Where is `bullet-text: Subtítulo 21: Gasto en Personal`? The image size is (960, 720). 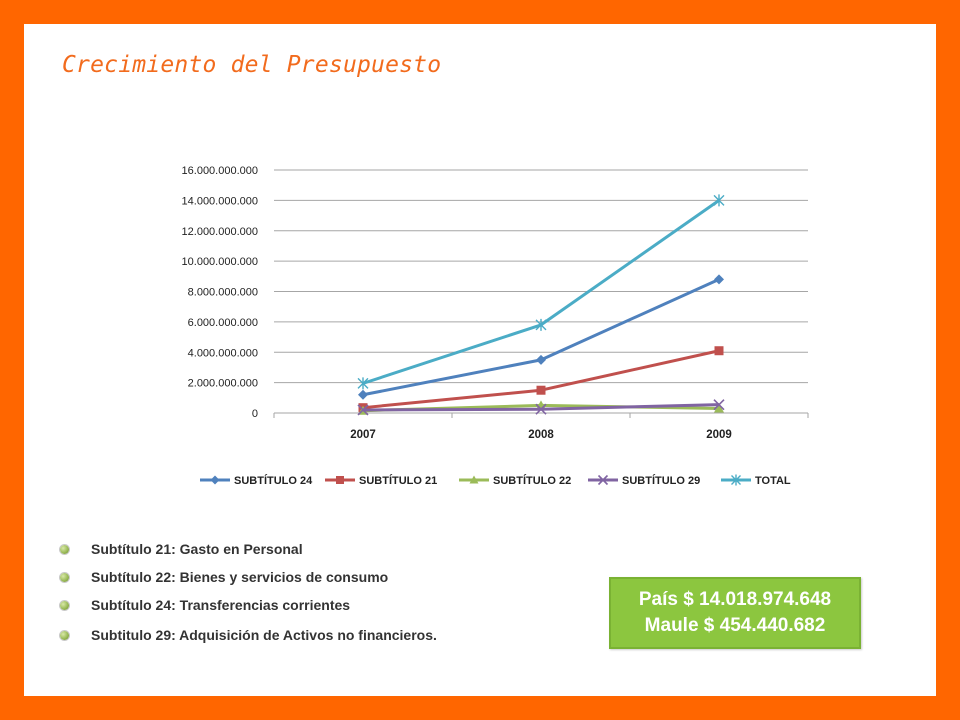
bullet-text: Subtítulo 21: Gasto en Personal is located at coordinates (197, 549).